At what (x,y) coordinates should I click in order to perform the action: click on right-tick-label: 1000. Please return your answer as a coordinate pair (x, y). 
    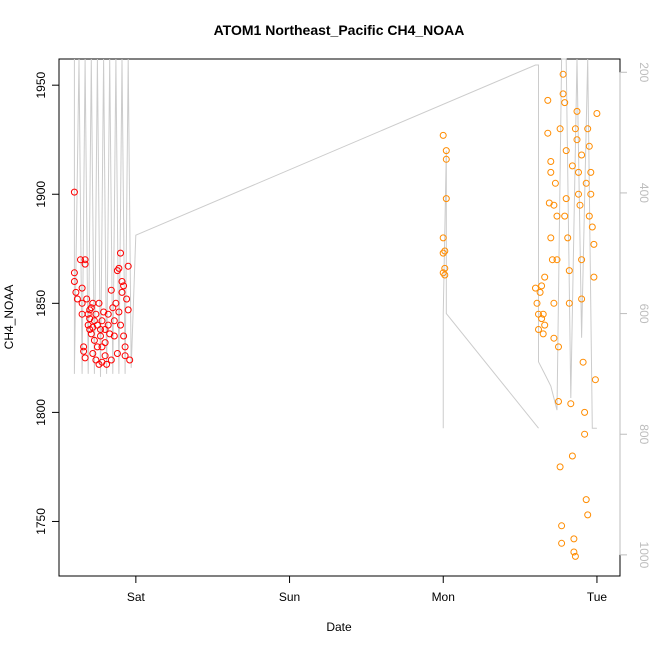
    Looking at the image, I should click on (643, 555).